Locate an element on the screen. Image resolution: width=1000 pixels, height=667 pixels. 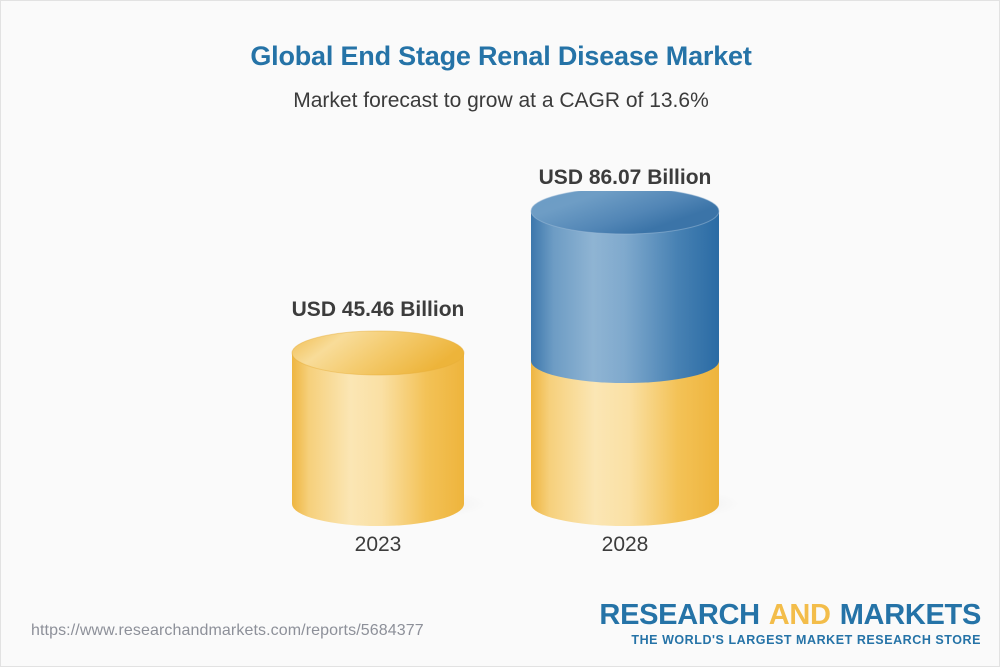
logo-wordmark: RESEARCH AND MARKETS is located at coordinates (790, 615).